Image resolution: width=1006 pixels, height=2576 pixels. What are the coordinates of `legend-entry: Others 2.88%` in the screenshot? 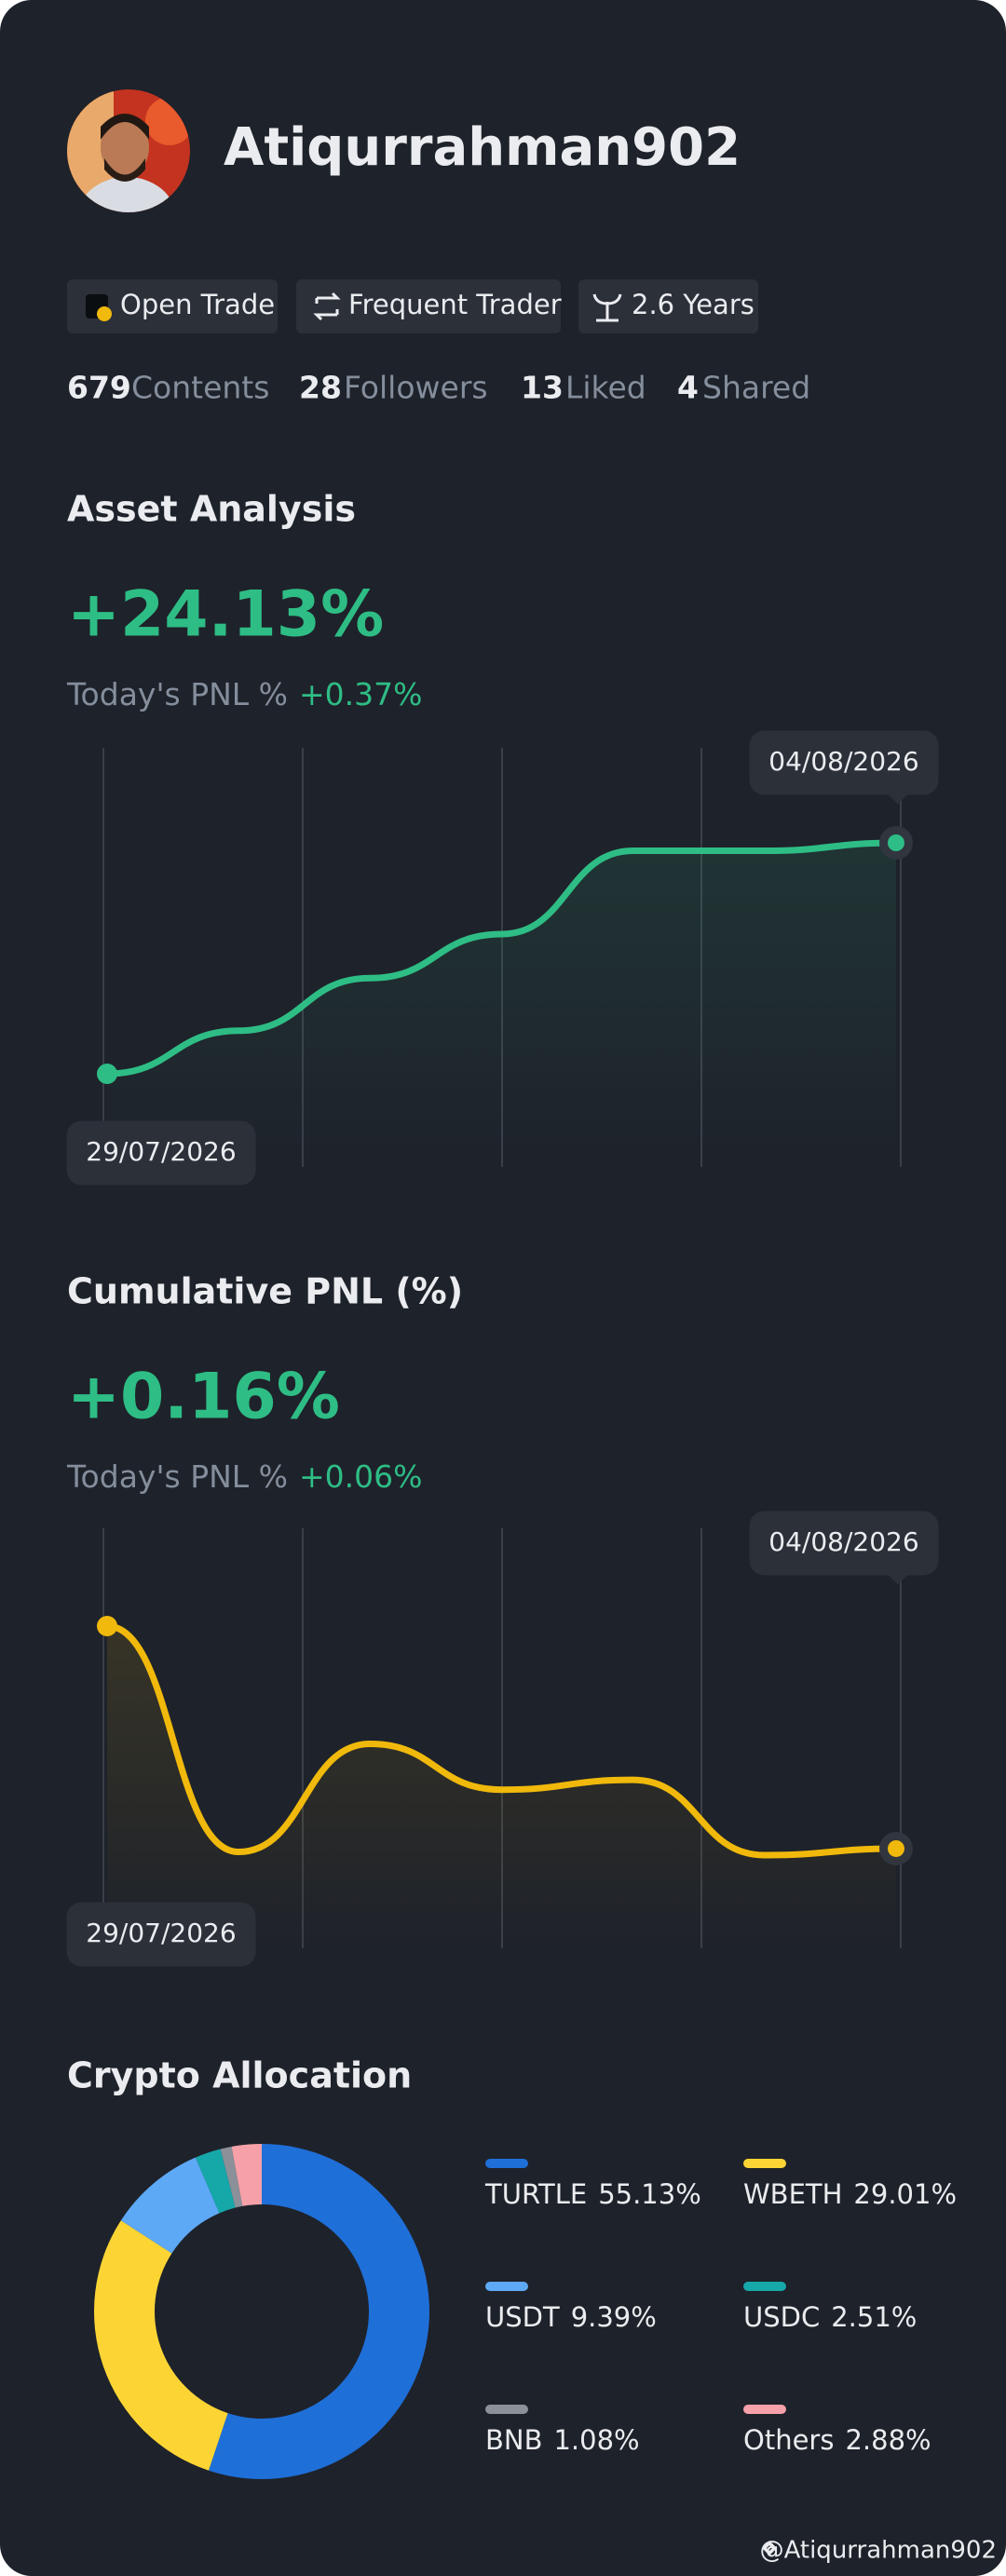 It's located at (837, 2440).